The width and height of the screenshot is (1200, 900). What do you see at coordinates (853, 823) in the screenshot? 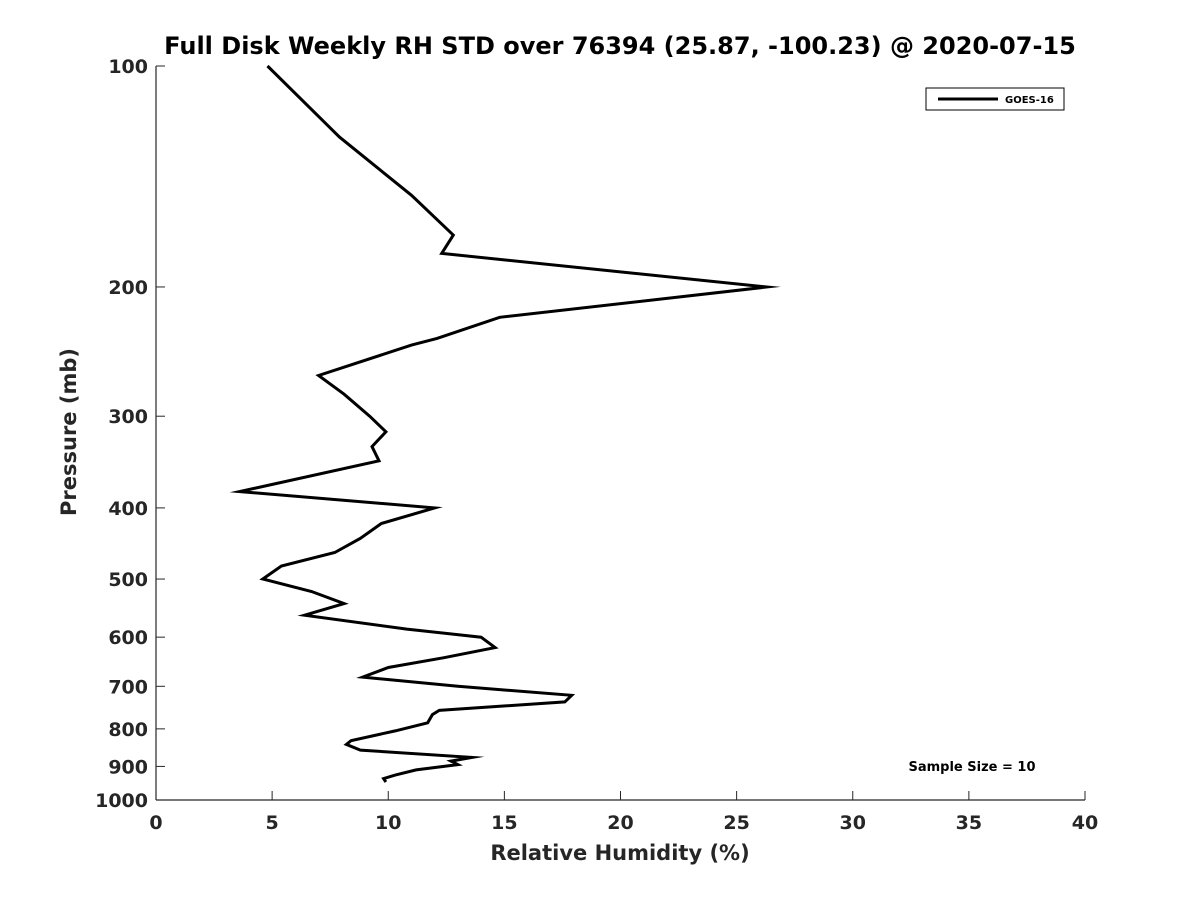
I see `x-tick-label: 30` at bounding box center [853, 823].